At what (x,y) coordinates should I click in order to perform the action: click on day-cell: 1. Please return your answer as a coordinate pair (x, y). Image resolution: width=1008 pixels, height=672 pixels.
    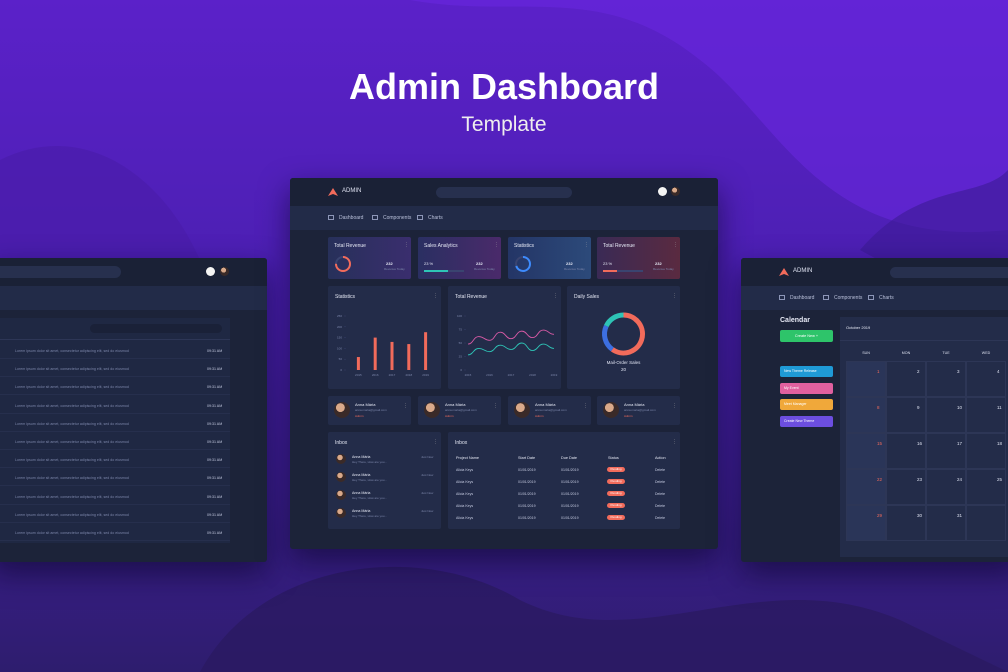
    Looking at the image, I should click on (866, 379).